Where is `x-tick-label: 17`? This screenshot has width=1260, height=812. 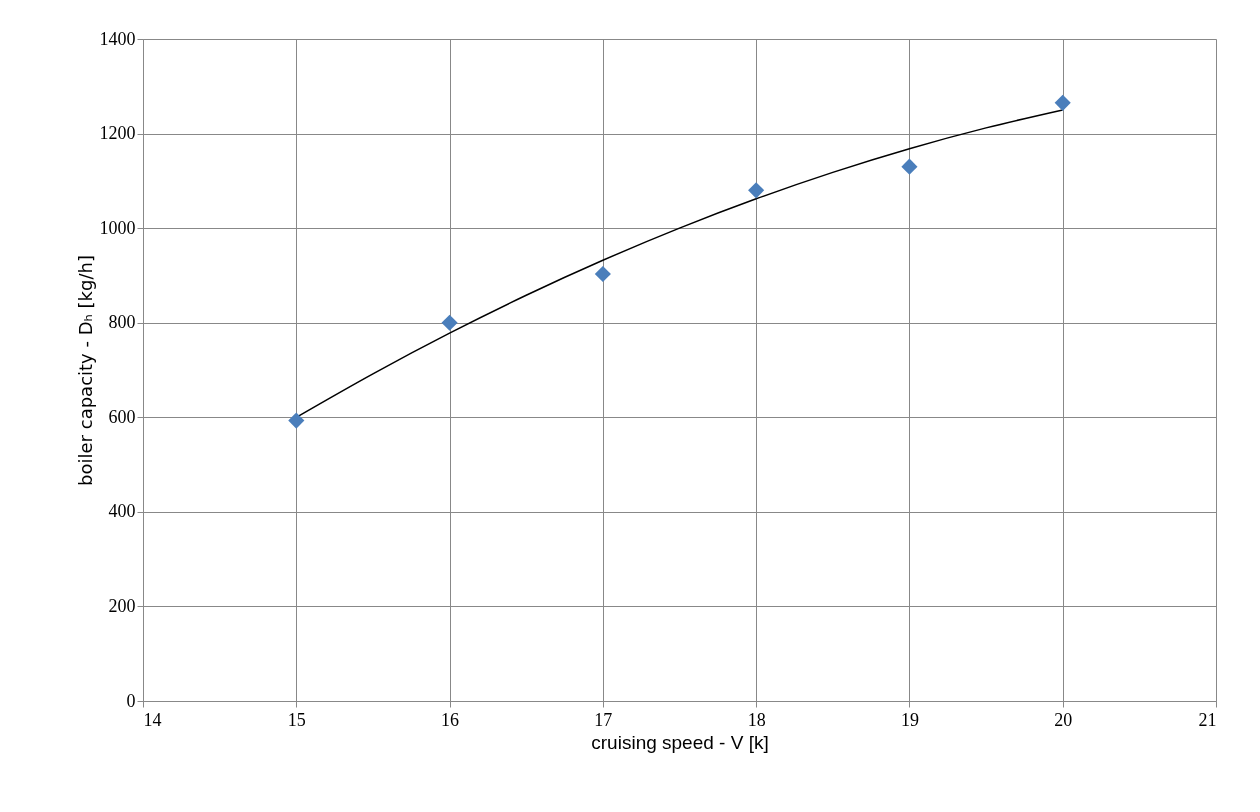
x-tick-label: 17 is located at coordinates (603, 719).